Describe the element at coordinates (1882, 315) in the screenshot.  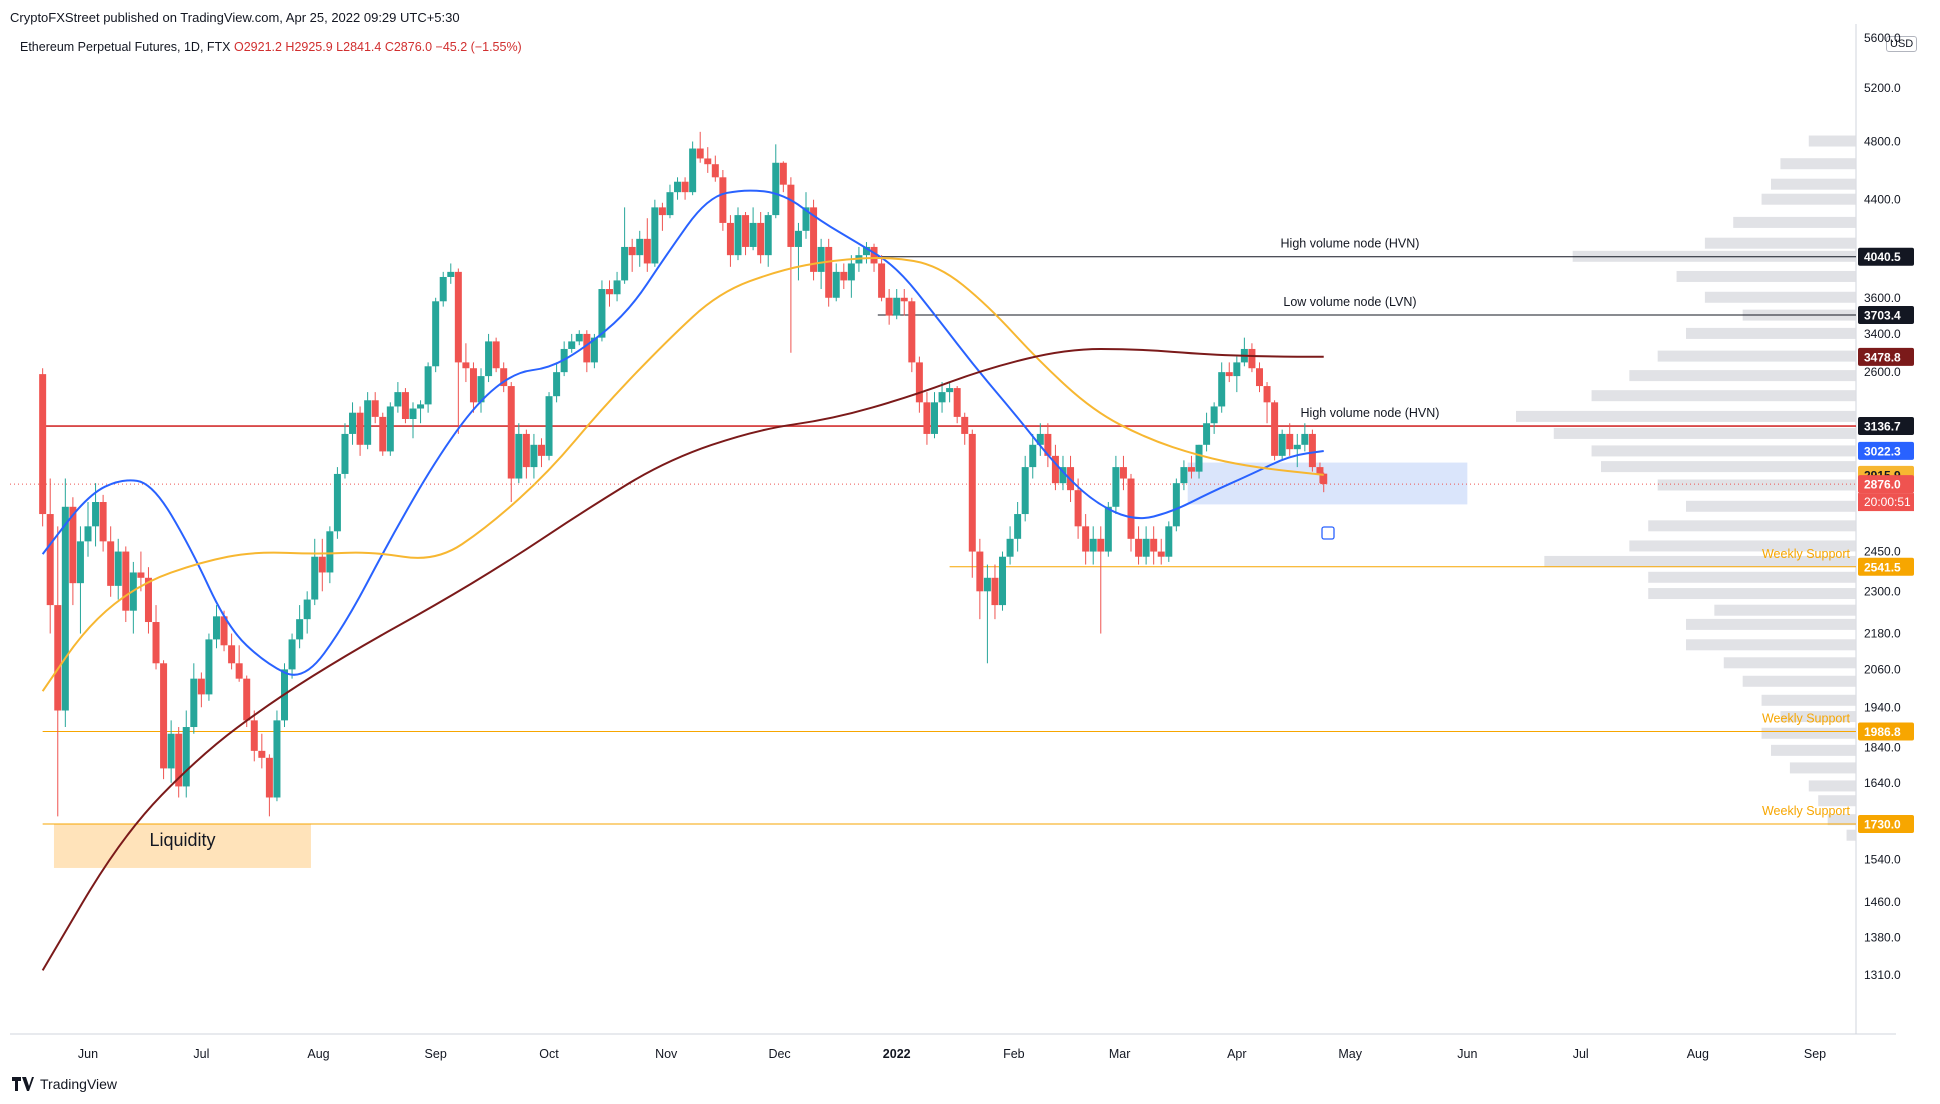
I see `price-badge-label: 3703.4` at that location.